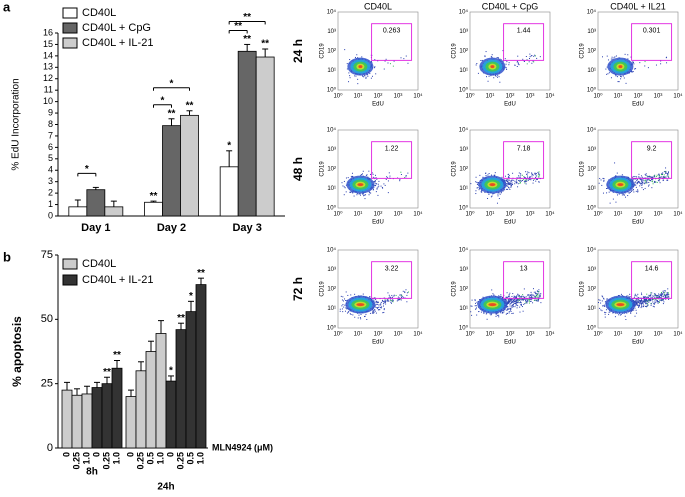 The image size is (685, 497). I want to click on x-tick-label: 10⁴, so click(550, 214).